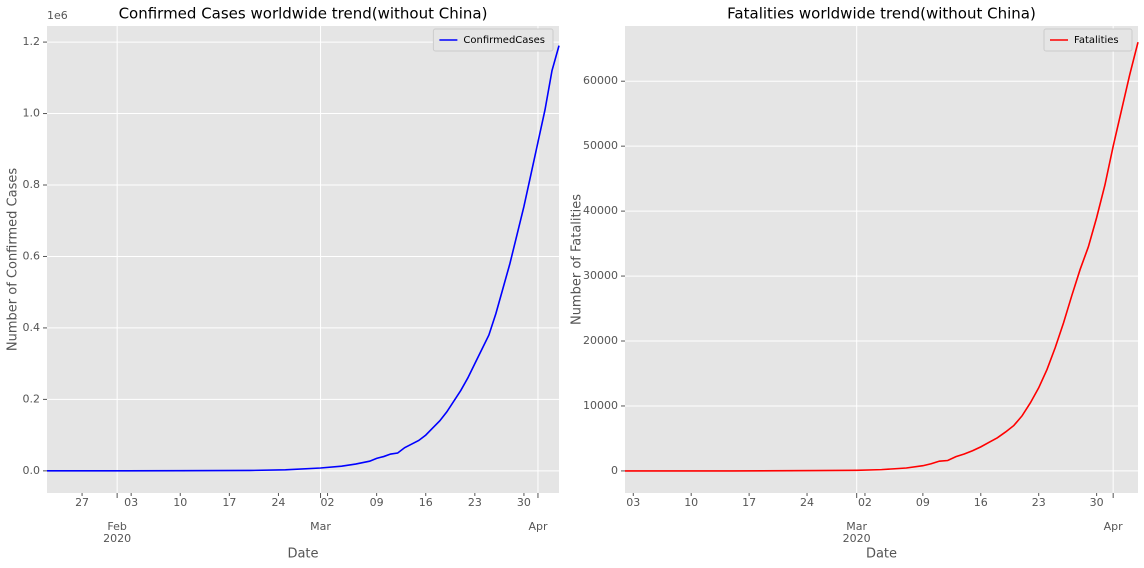 The width and height of the screenshot is (1144, 568). Describe the element at coordinates (32, 113) in the screenshot. I see `y-tick-label: 1.0` at that location.